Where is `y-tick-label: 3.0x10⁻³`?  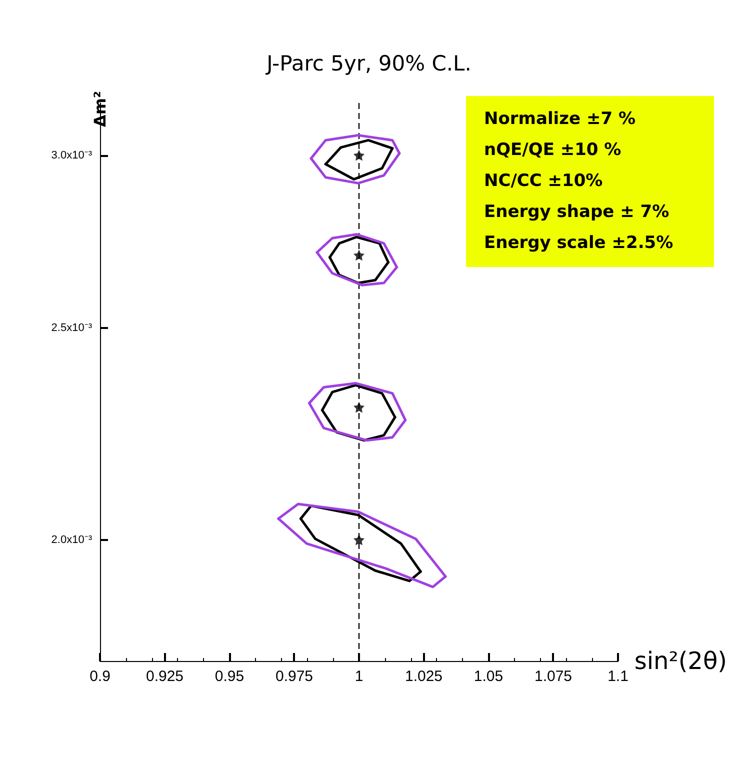 y-tick-label: 3.0x10⁻³ is located at coordinates (71, 155).